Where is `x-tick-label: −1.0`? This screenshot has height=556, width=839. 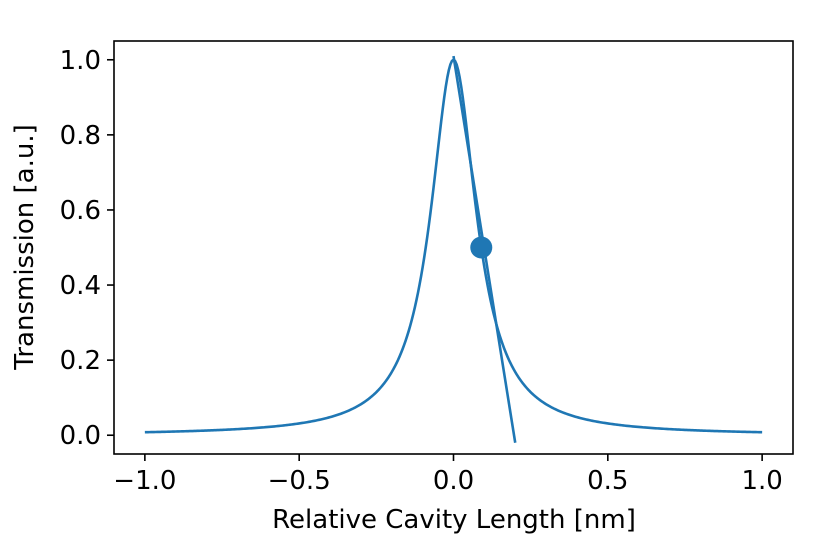
x-tick-label: −1.0 is located at coordinates (144, 481).